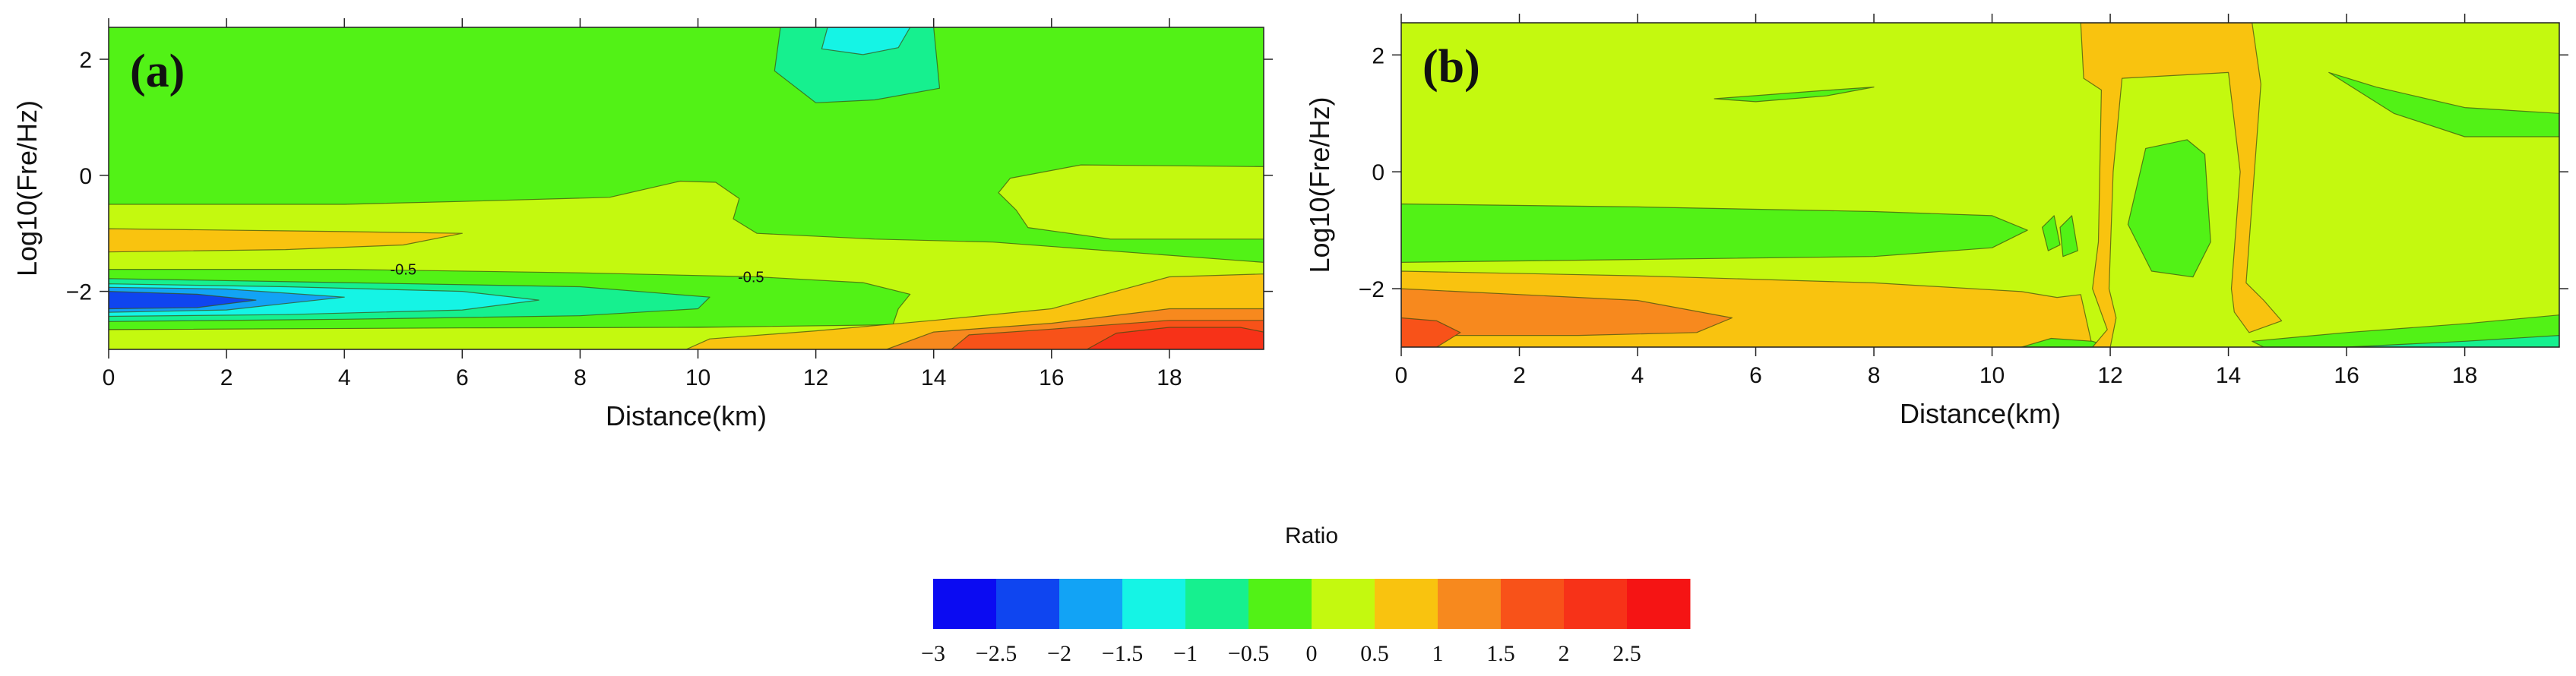 The height and width of the screenshot is (676, 2576). I want to click on colorbar-tick-label: 0, so click(1312, 653).